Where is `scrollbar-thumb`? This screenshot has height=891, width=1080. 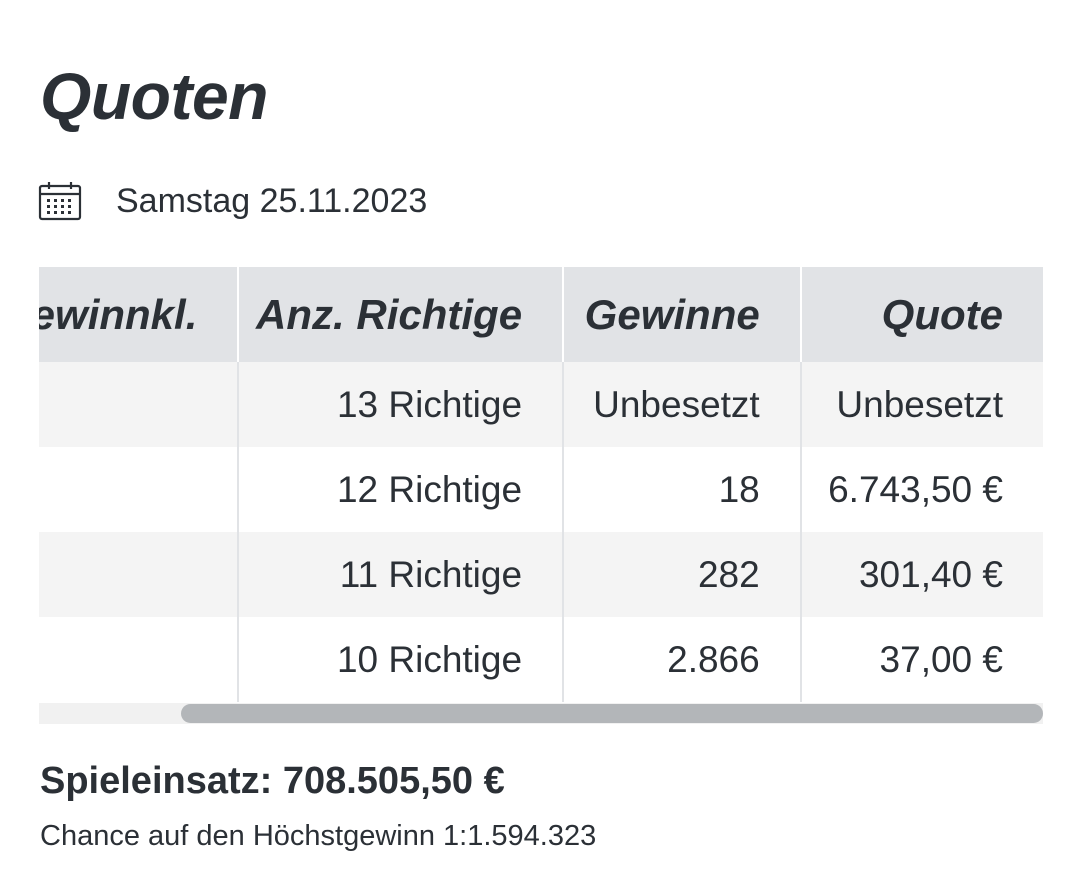
scrollbar-thumb is located at coordinates (612, 713).